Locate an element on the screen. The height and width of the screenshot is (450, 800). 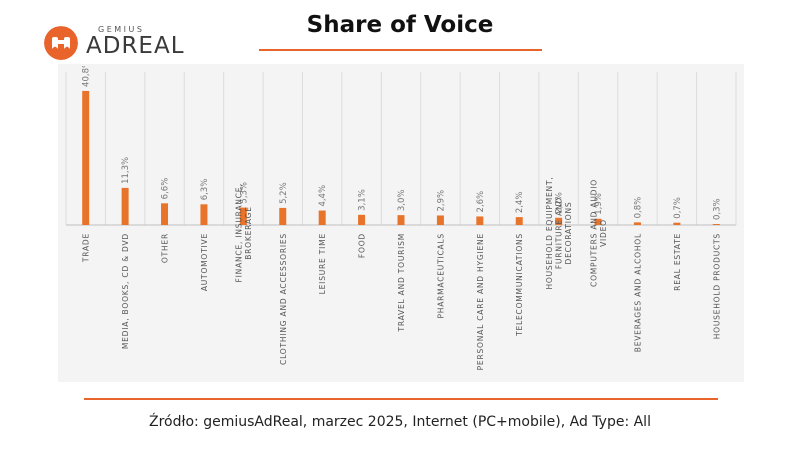
category-label: FURNITURE AND is located at coordinates (559, 233).